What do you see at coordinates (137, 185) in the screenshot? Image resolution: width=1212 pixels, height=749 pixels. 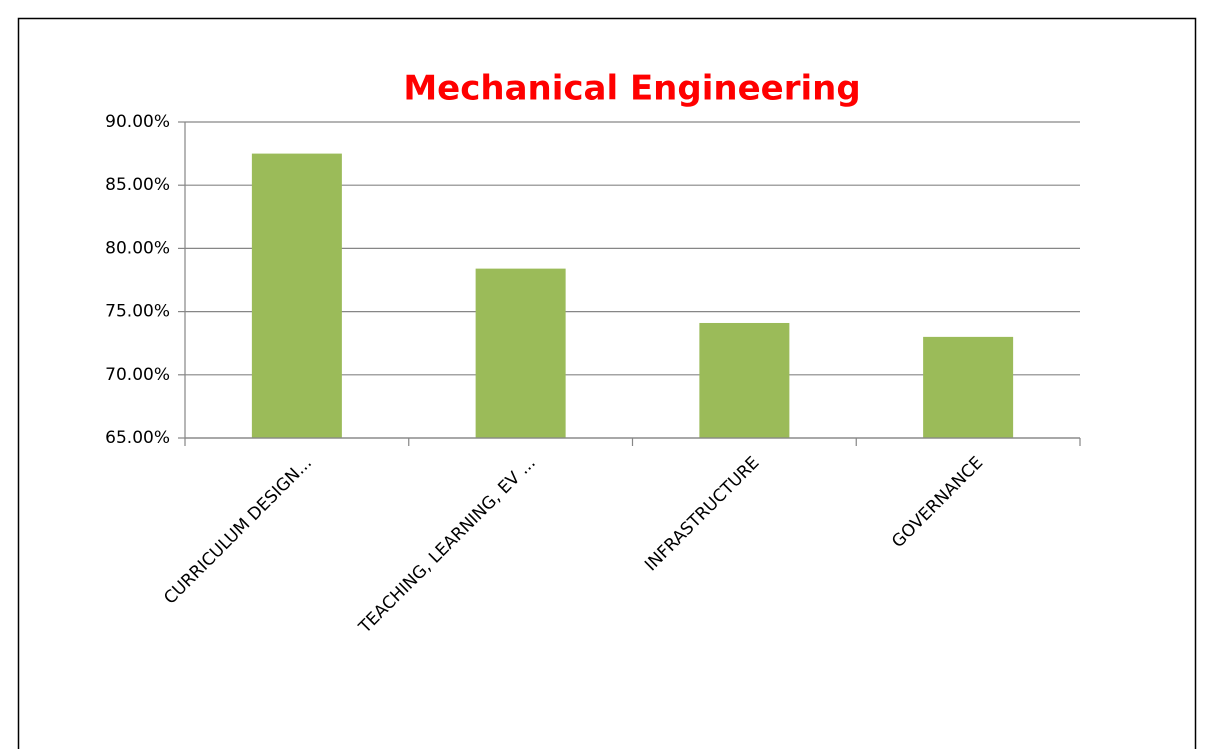 I see `y-tick-label: 85.00%` at bounding box center [137, 185].